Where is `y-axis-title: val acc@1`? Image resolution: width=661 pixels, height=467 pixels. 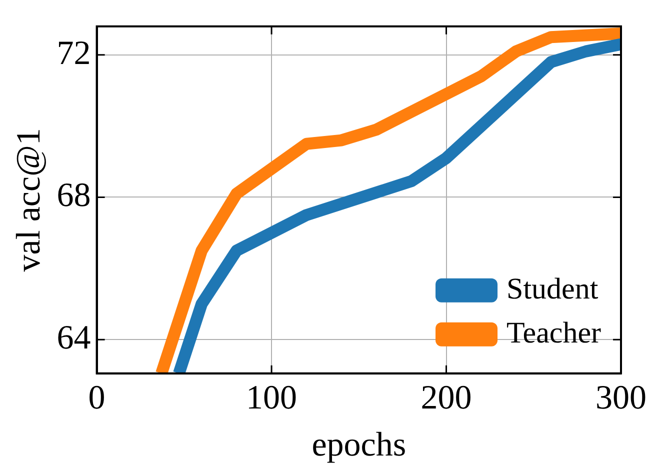 y-axis-title: val acc@1 is located at coordinates (29, 200).